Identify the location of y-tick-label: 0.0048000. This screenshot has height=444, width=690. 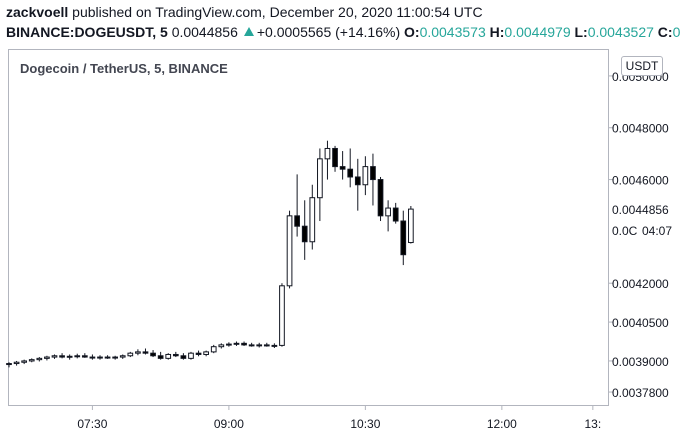
(640, 129).